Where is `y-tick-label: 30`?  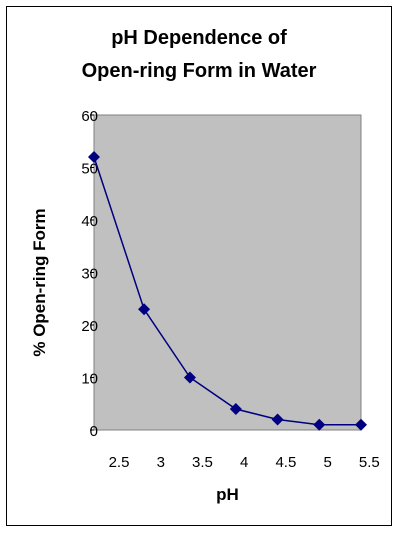
y-tick-label: 30 is located at coordinates (89, 274).